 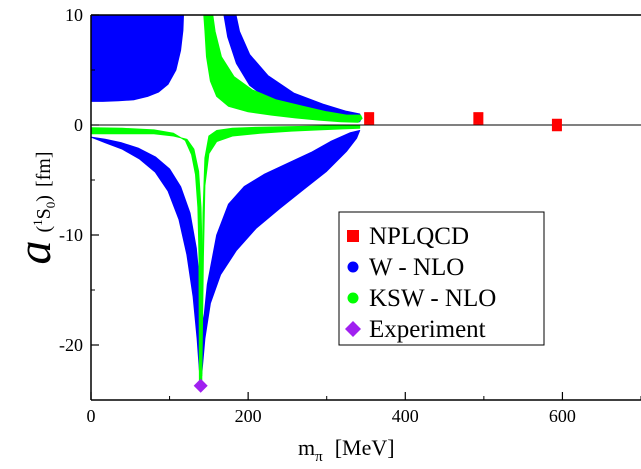 I want to click on legend-box, so click(x=441, y=278).